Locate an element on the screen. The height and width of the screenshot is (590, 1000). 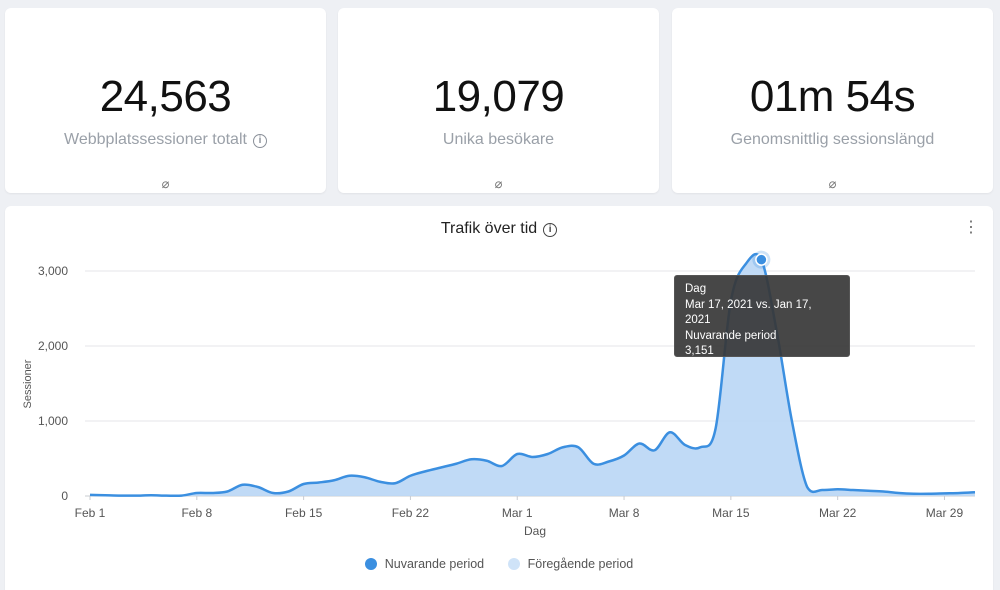
x-tick-label: Feb 22 is located at coordinates (411, 513).